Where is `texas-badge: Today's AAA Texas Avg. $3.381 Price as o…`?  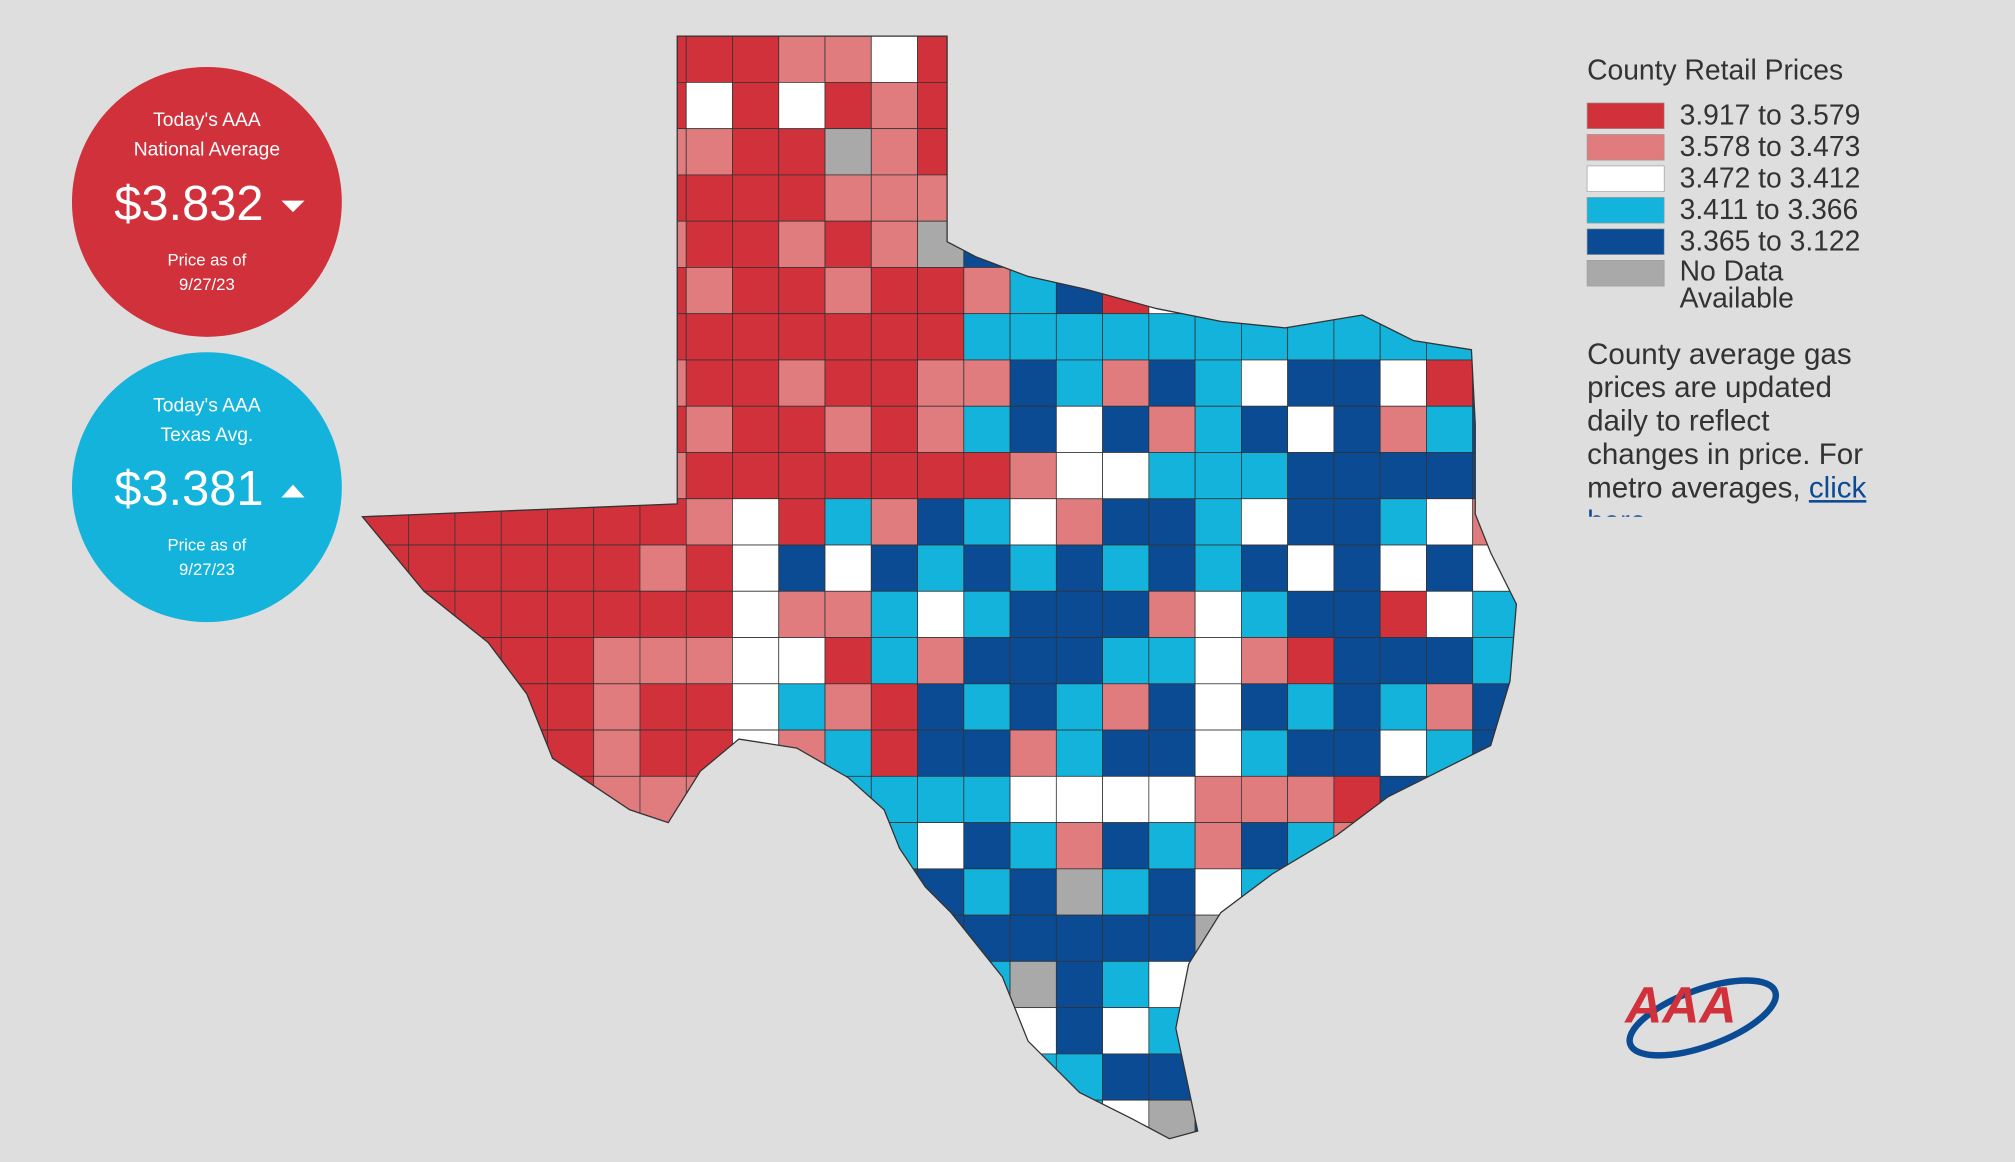
texas-badge: Today's AAA Texas Avg. $3.381 Price as o… is located at coordinates (206, 487).